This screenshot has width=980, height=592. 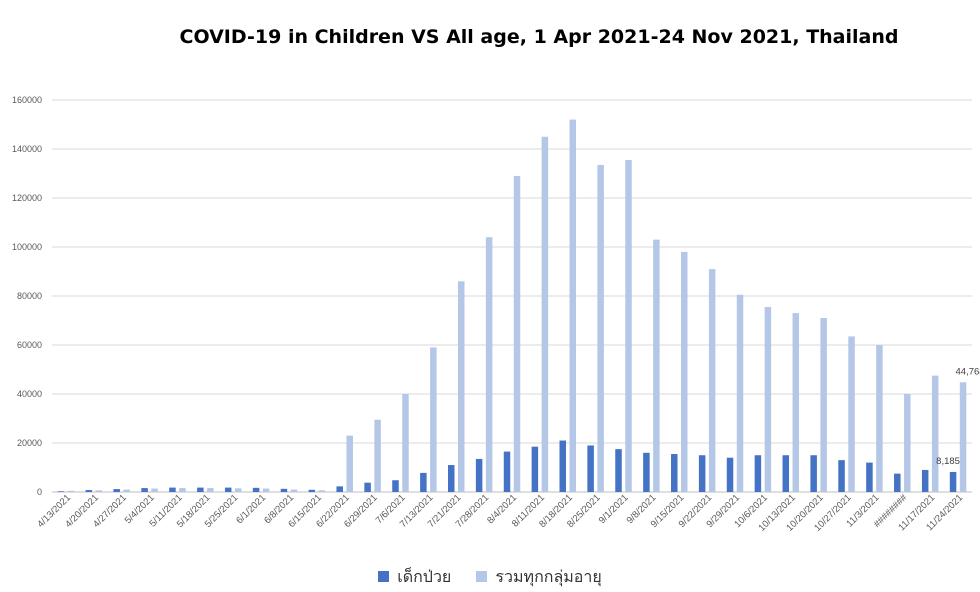 I want to click on legend-swatch-children, so click(x=384, y=576).